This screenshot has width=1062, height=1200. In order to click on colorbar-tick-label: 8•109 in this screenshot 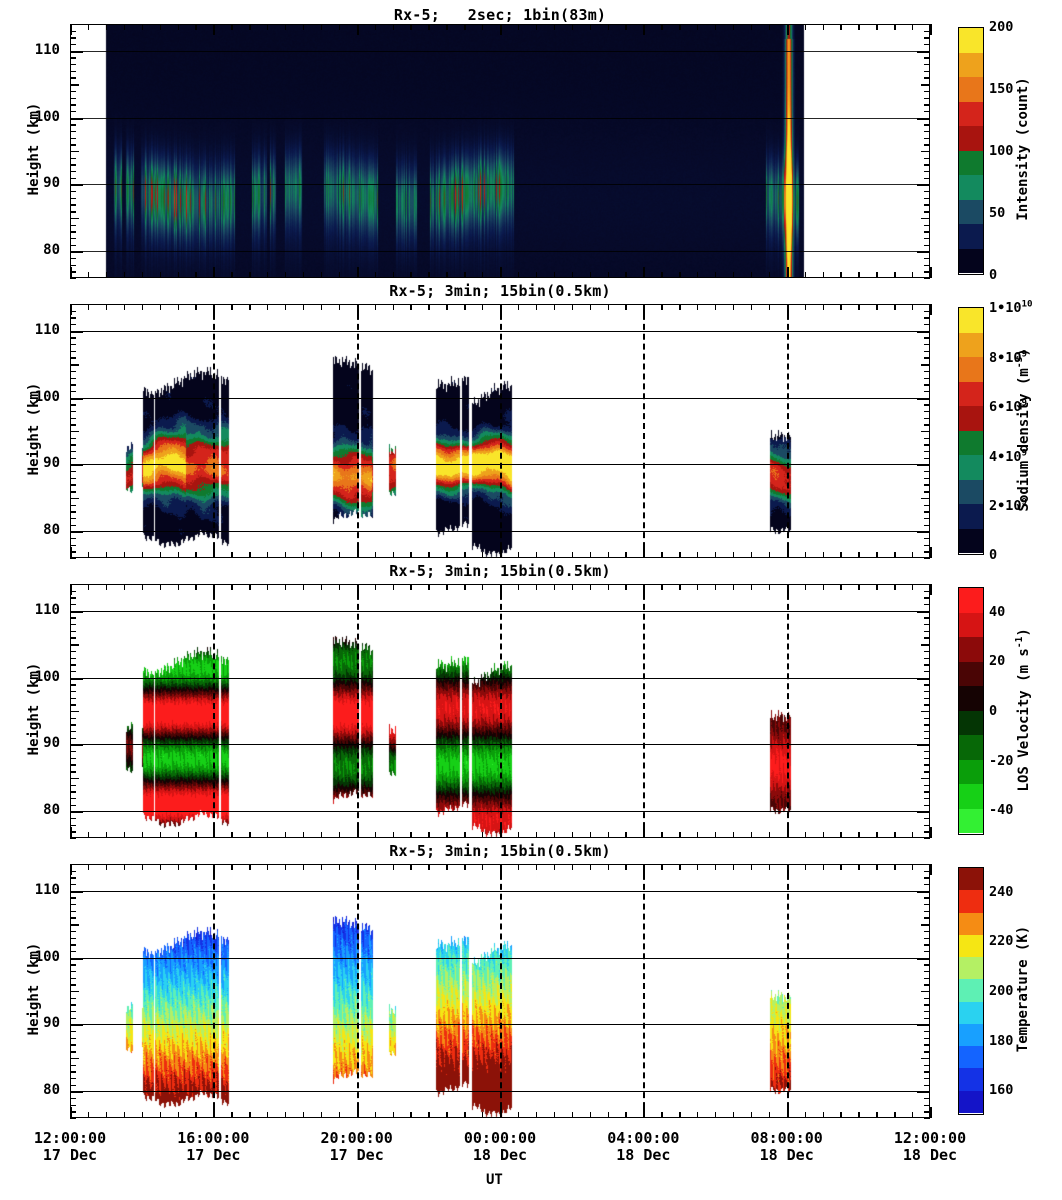, I will do `click(1008, 356)`.